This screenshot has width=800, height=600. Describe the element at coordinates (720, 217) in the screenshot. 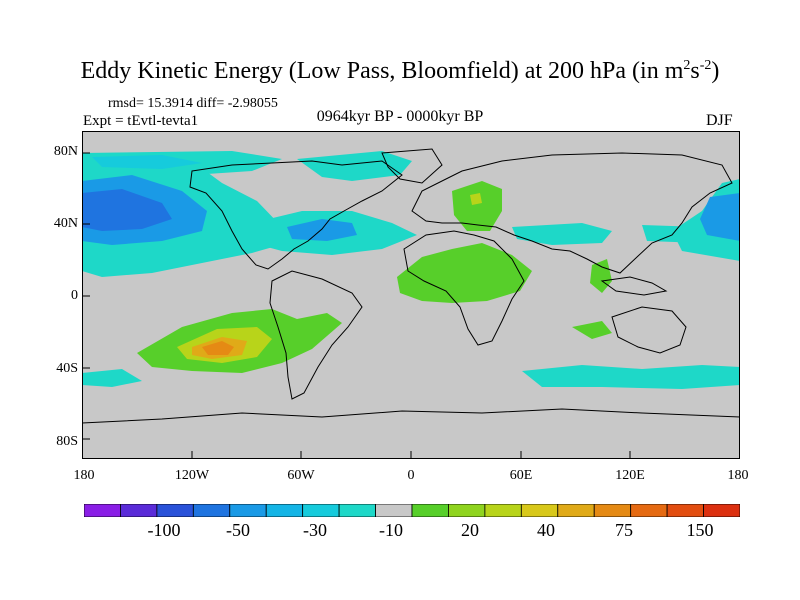

I see `northeast-pacific-core-anomaly` at that location.